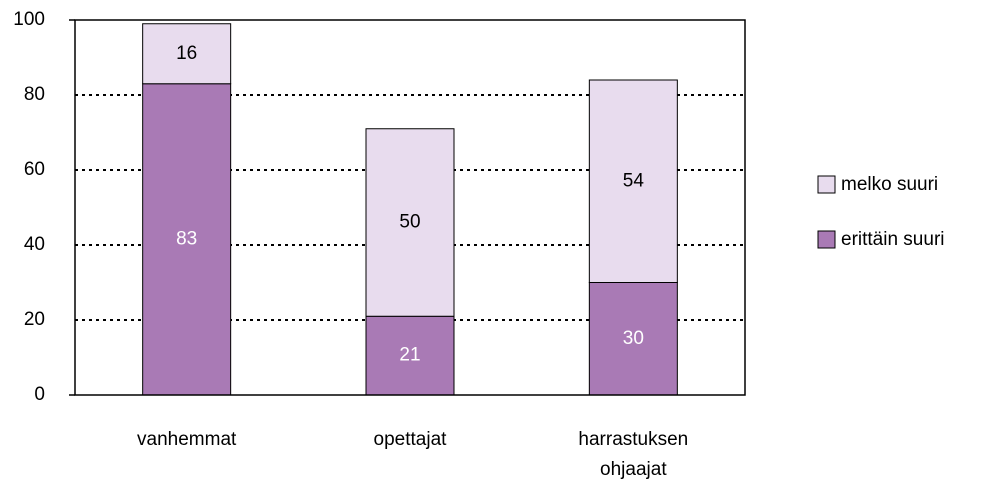 The height and width of the screenshot is (488, 985). Describe the element at coordinates (893, 239) in the screenshot. I see `legend-label: erittäin suuri` at that location.